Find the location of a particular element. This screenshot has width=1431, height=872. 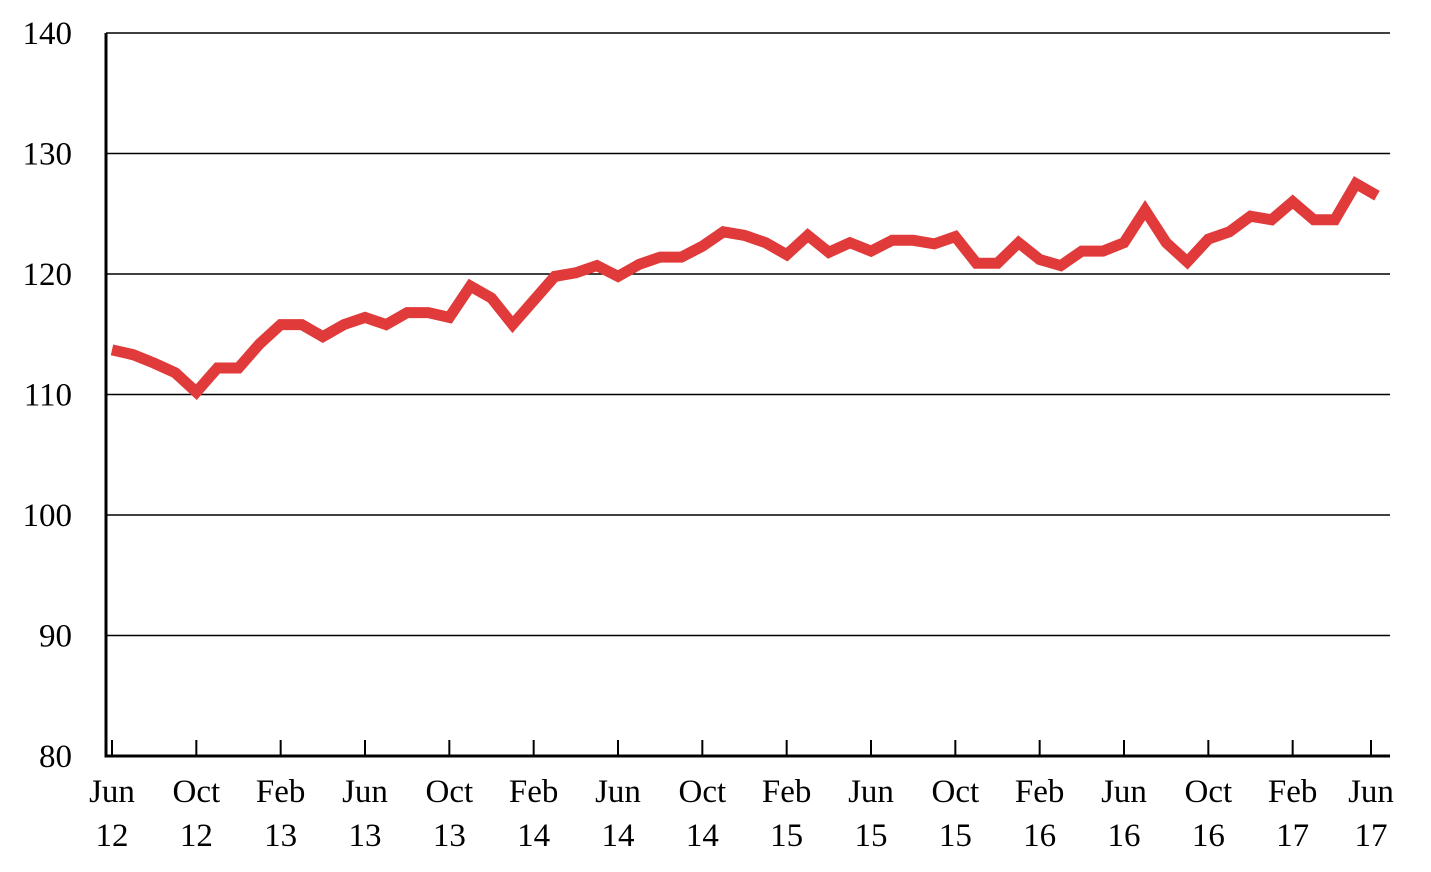

y-tick-label-140: 140 is located at coordinates (48, 34).